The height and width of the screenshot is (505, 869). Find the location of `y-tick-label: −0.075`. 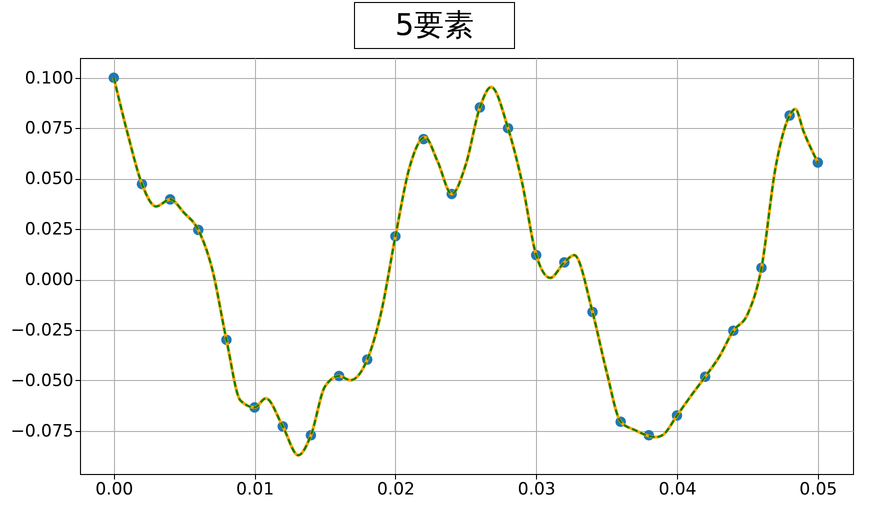

y-tick-label: −0.075 is located at coordinates (42, 431).